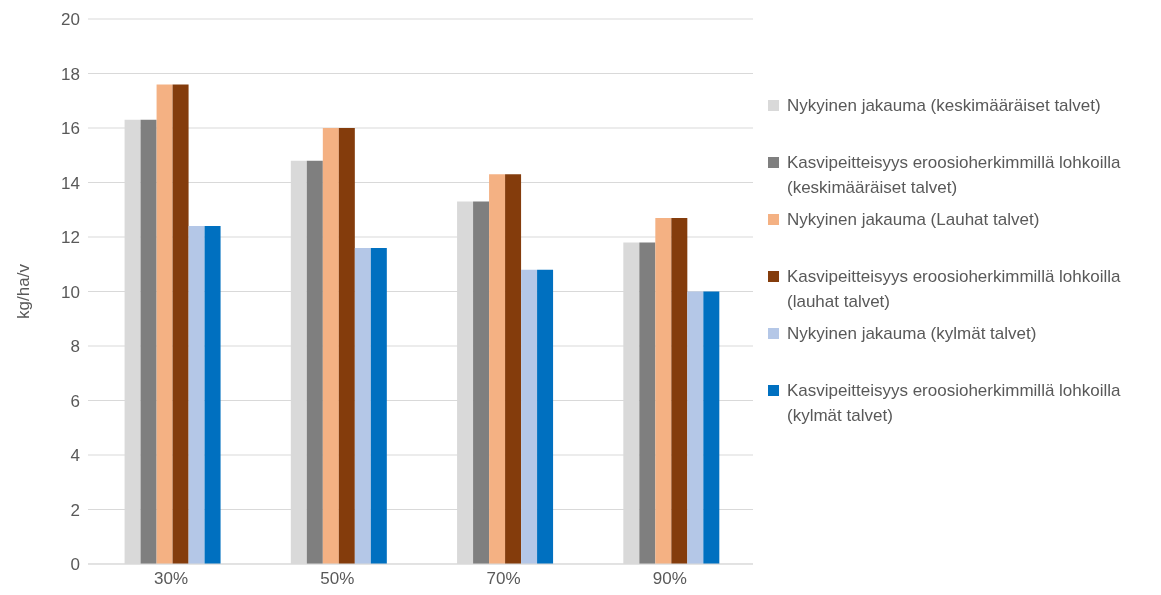 The width and height of the screenshot is (1161, 595). Describe the element at coordinates (24, 291) in the screenshot. I see `y-axis-title: kg/ha/v` at that location.